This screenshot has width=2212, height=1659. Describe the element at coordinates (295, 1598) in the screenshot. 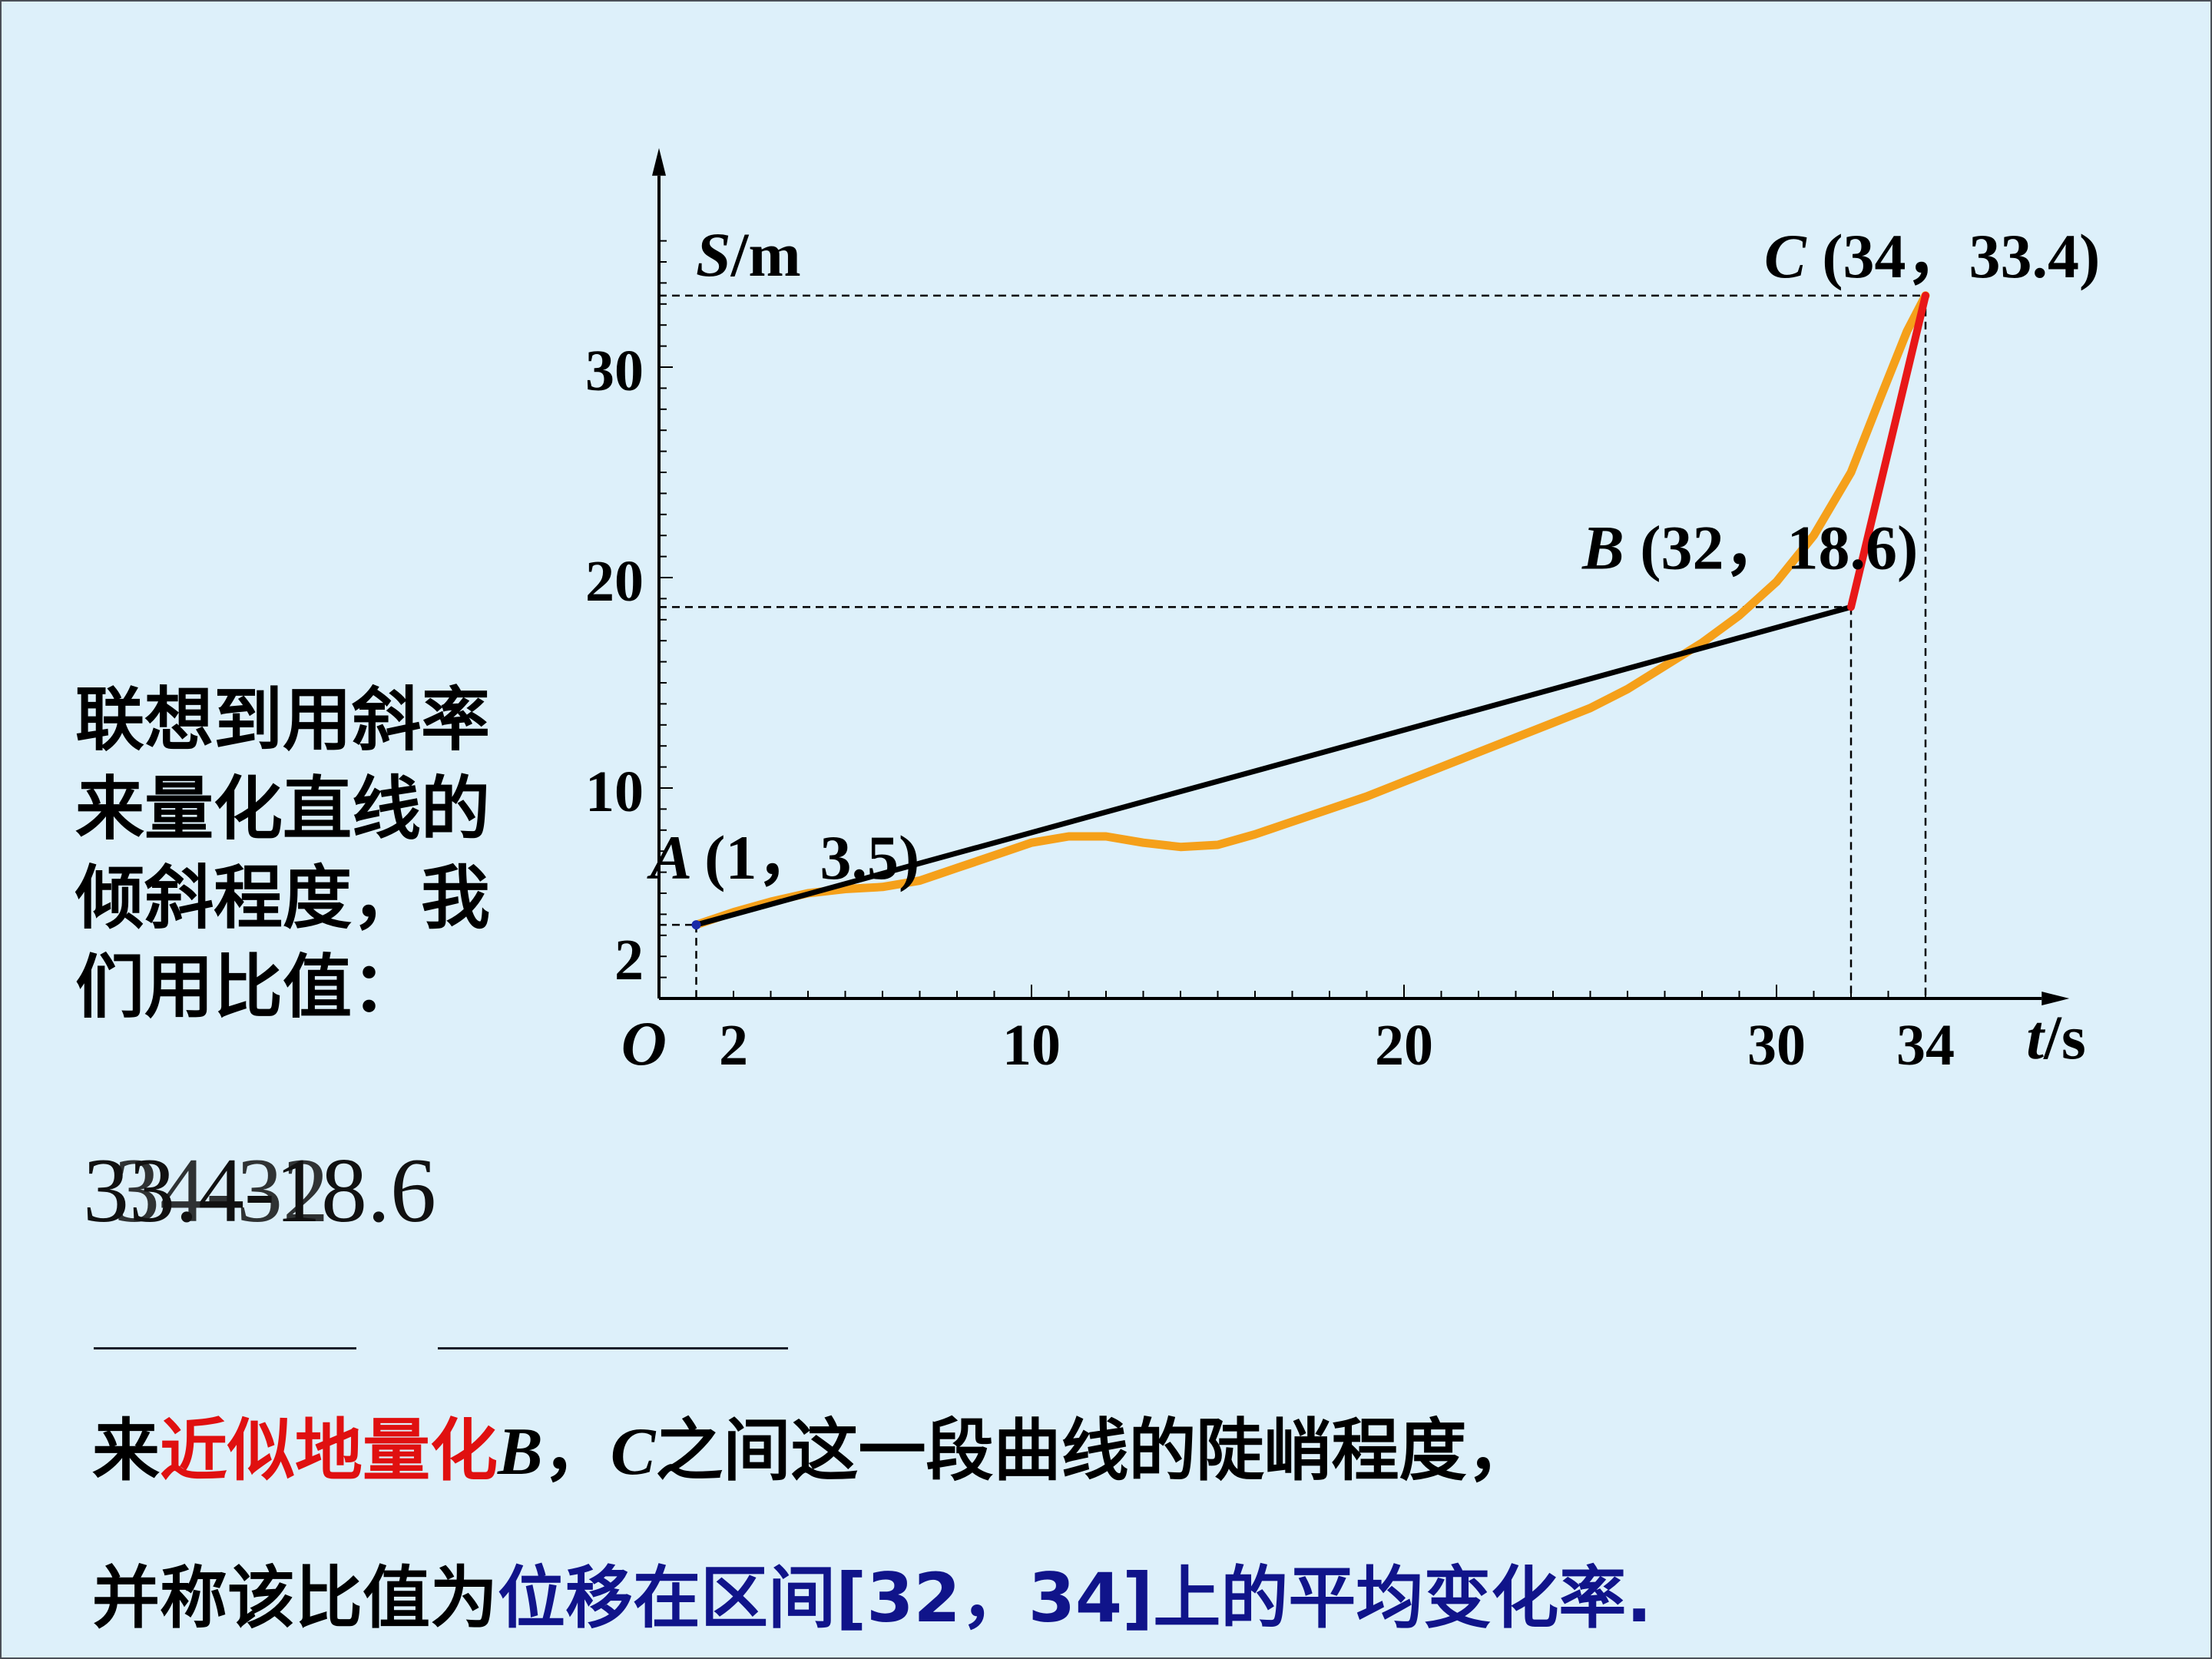

I see `line2-pre: 并称该比值为` at that location.